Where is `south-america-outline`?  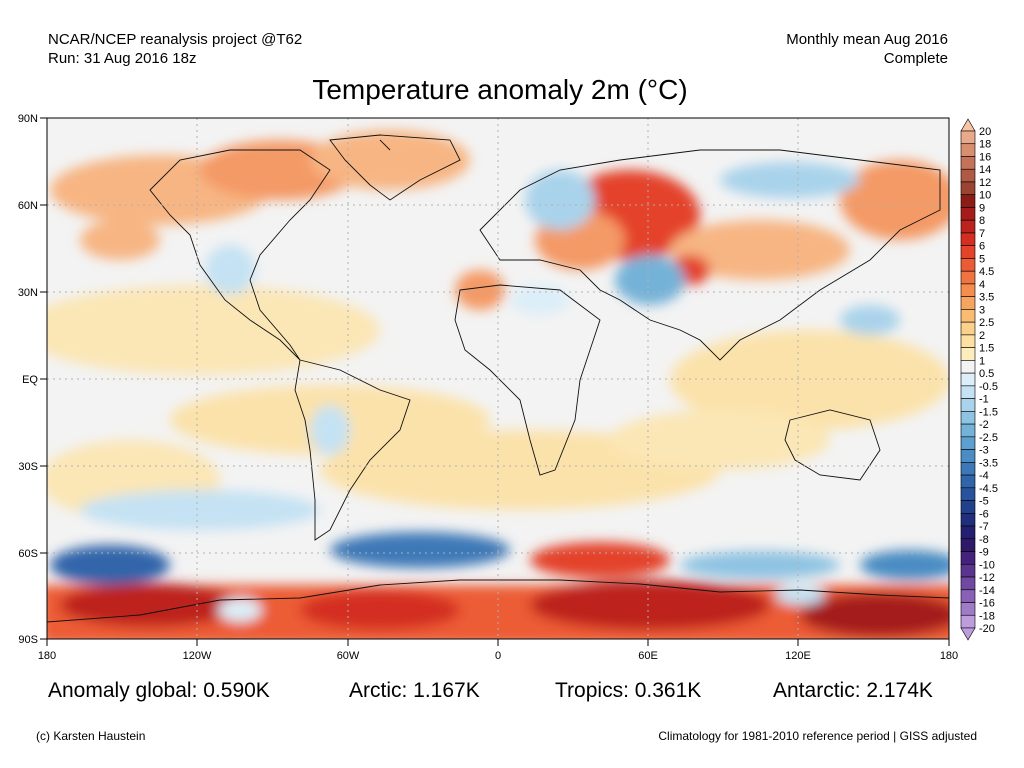 south-america-outline is located at coordinates (352, 450).